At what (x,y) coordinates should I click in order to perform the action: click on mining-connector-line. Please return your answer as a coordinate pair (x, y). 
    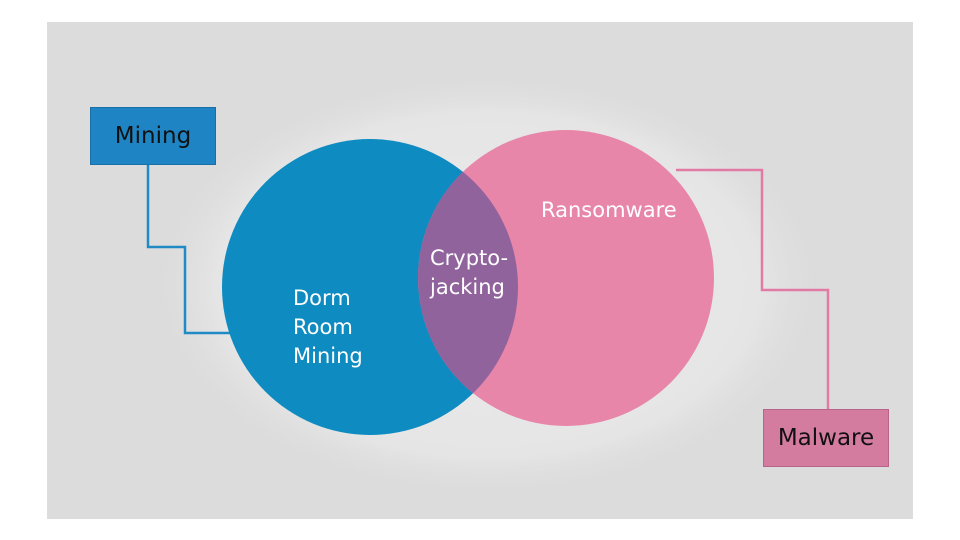
    Looking at the image, I should click on (190, 250).